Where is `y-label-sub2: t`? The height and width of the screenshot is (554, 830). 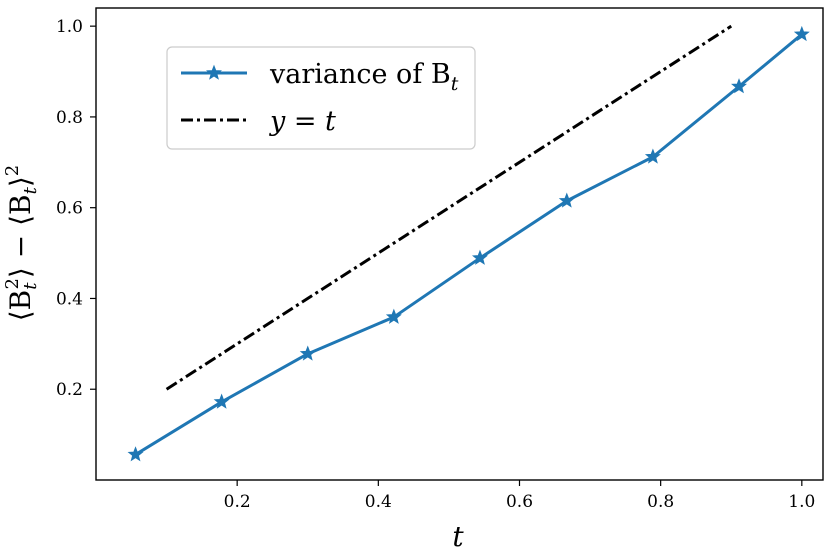
y-label-sub2: t is located at coordinates (30, 190).